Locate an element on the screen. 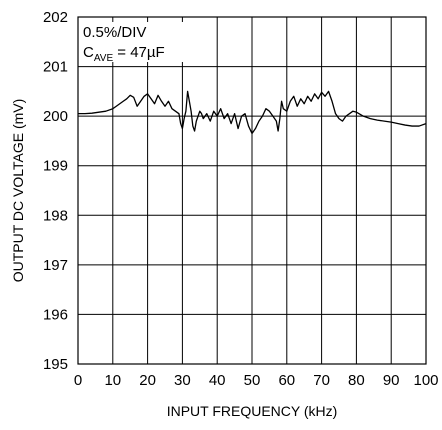 The image size is (442, 430). voltage-line is located at coordinates (252, 112).